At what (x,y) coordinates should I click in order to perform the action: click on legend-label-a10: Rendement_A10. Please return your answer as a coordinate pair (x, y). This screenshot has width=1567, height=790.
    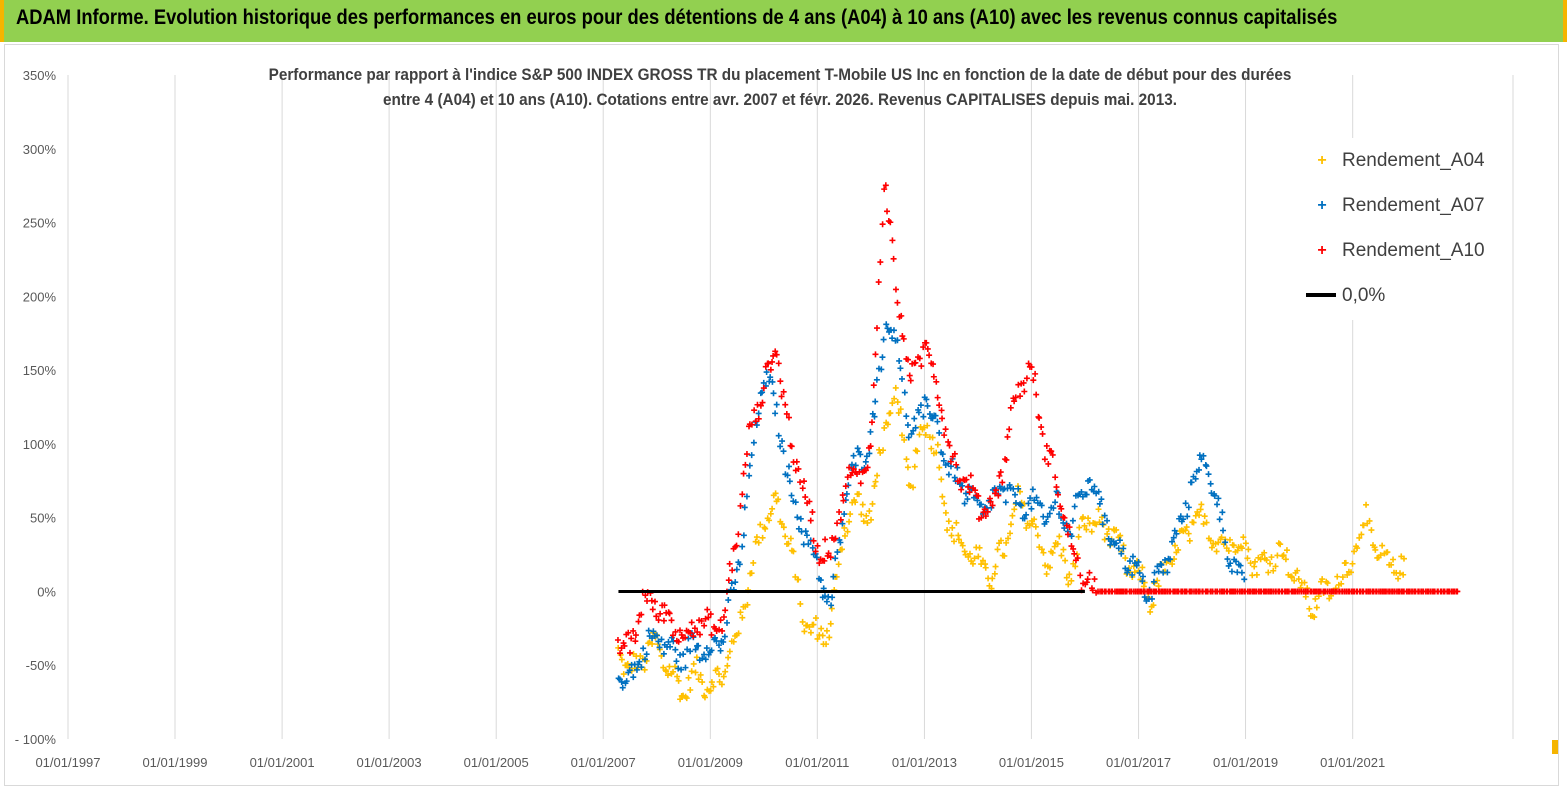
    Looking at the image, I should click on (1413, 250).